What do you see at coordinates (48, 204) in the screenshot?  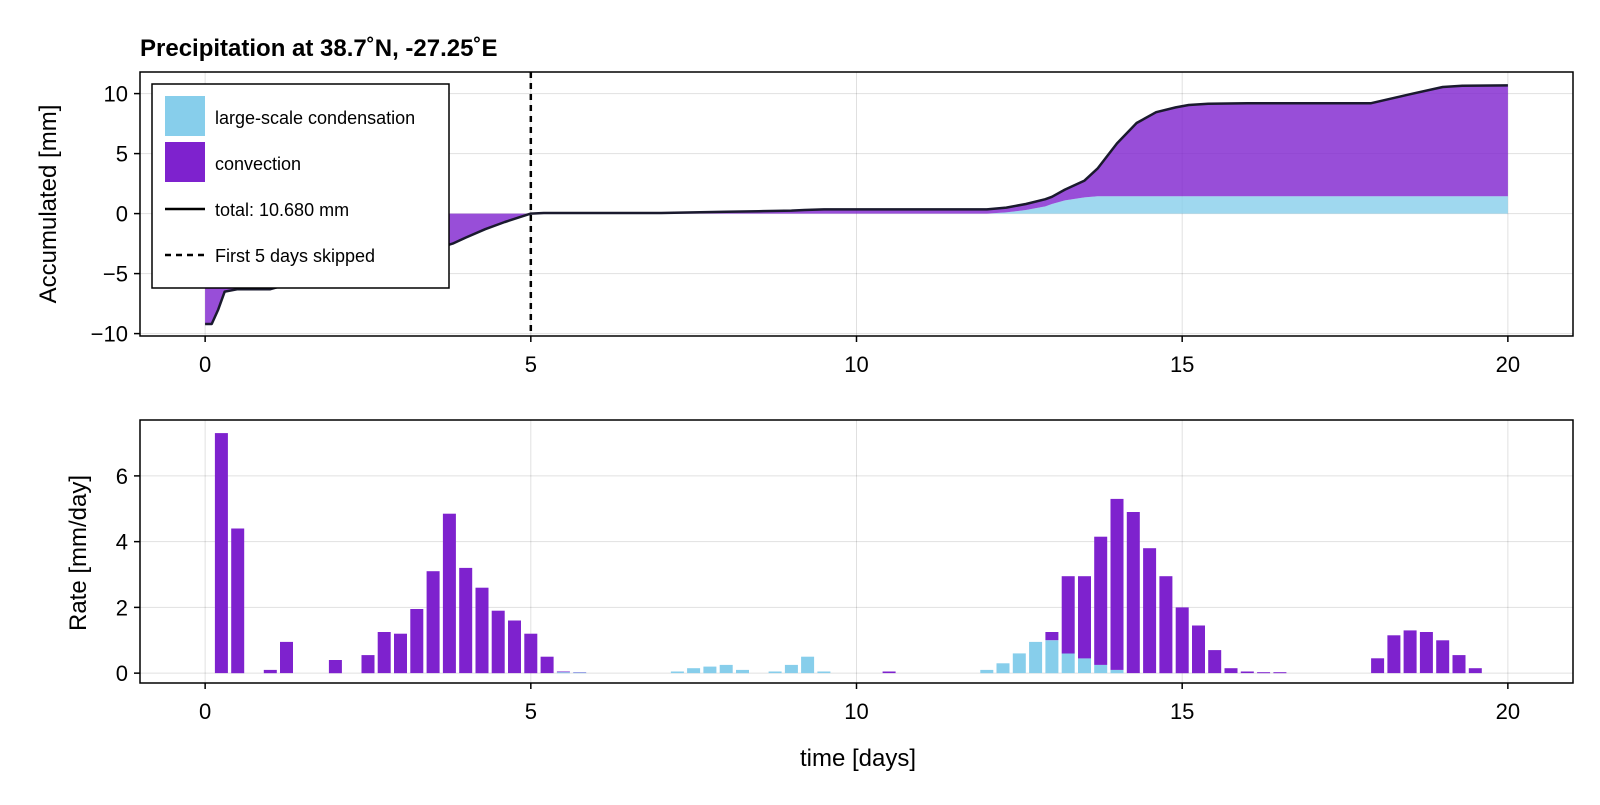 I see `top-y-axis-label: Accumulated [mm]` at bounding box center [48, 204].